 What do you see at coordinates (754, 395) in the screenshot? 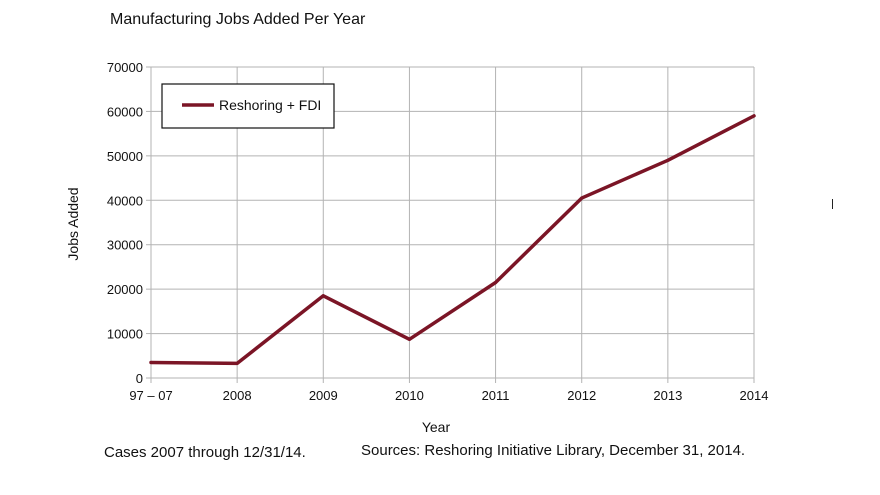
I see `x-tick-label: 2014` at bounding box center [754, 395].